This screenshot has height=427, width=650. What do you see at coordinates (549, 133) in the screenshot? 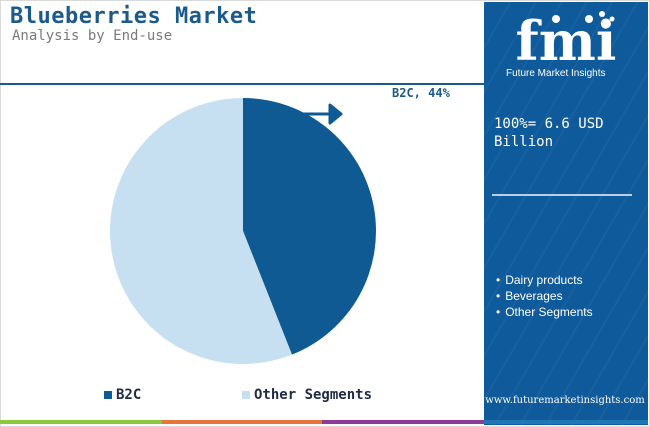
I see `market-total-label: 100%= 6.6 USD Billion` at bounding box center [549, 133].